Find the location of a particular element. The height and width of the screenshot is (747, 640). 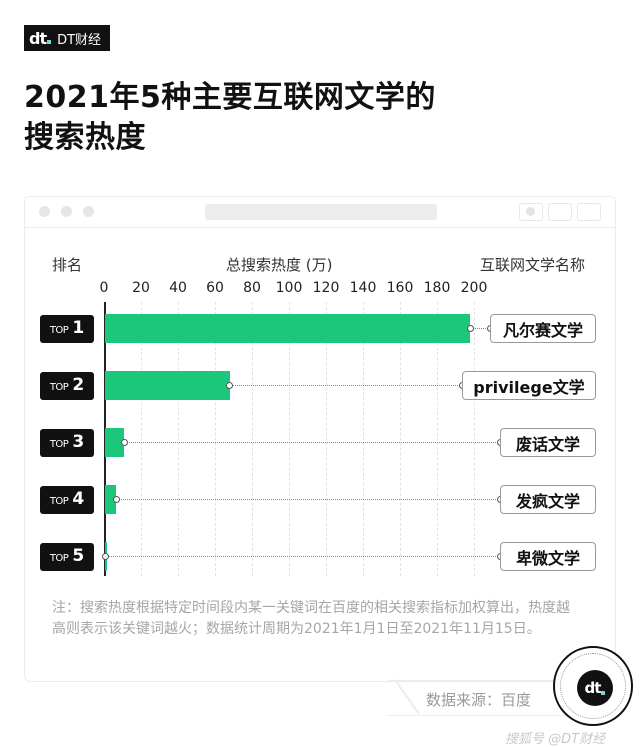

rank-badge: TOP 3 is located at coordinates (67, 443).